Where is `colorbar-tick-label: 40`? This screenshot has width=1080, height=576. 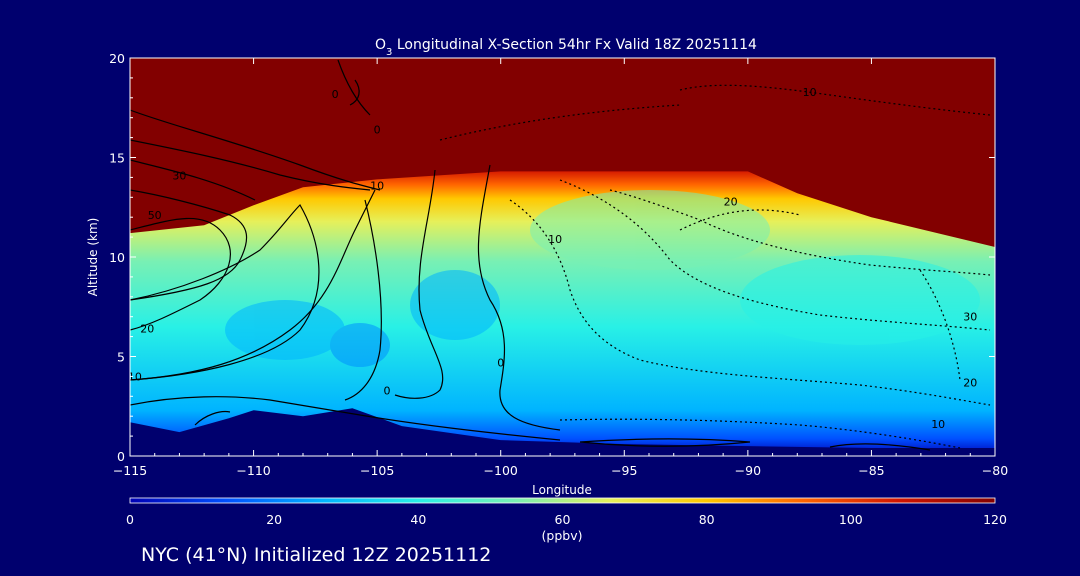 colorbar-tick-label: 40 is located at coordinates (418, 519).